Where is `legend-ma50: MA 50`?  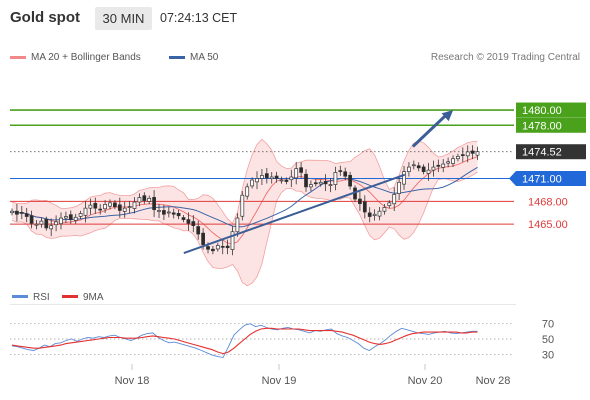 legend-ma50: MA 50 is located at coordinates (193, 57).